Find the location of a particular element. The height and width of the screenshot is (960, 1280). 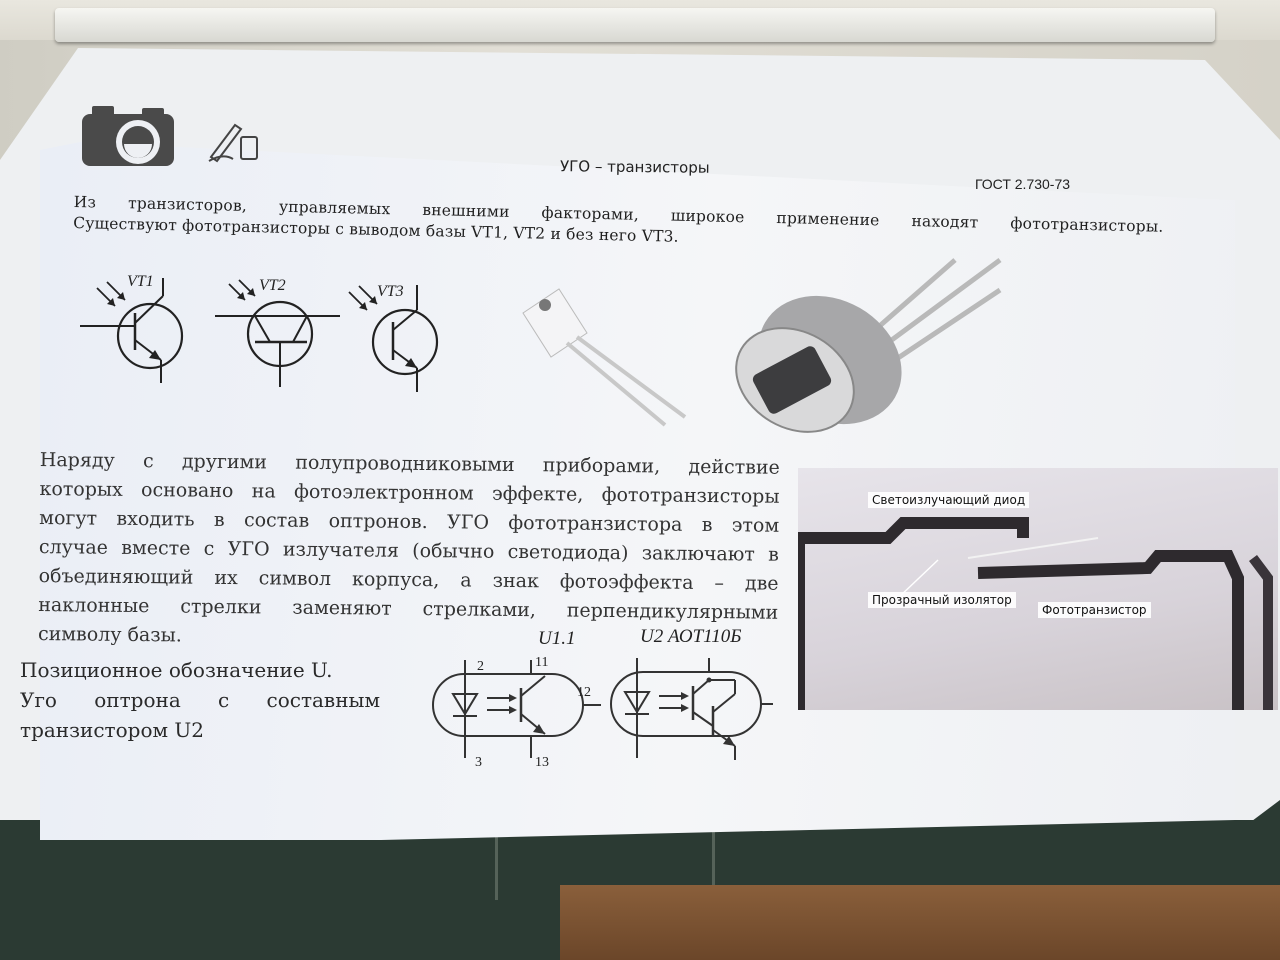

note-line: Позиционное обозначение U. is located at coordinates (176, 670).